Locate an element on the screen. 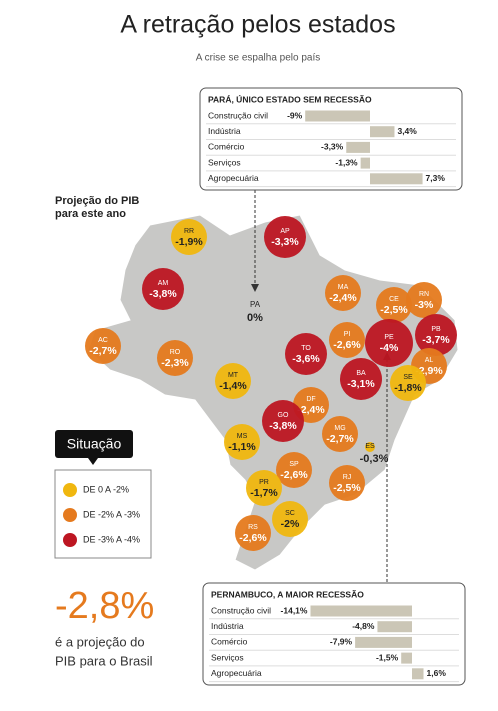  state-code: CE is located at coordinates (394, 299).